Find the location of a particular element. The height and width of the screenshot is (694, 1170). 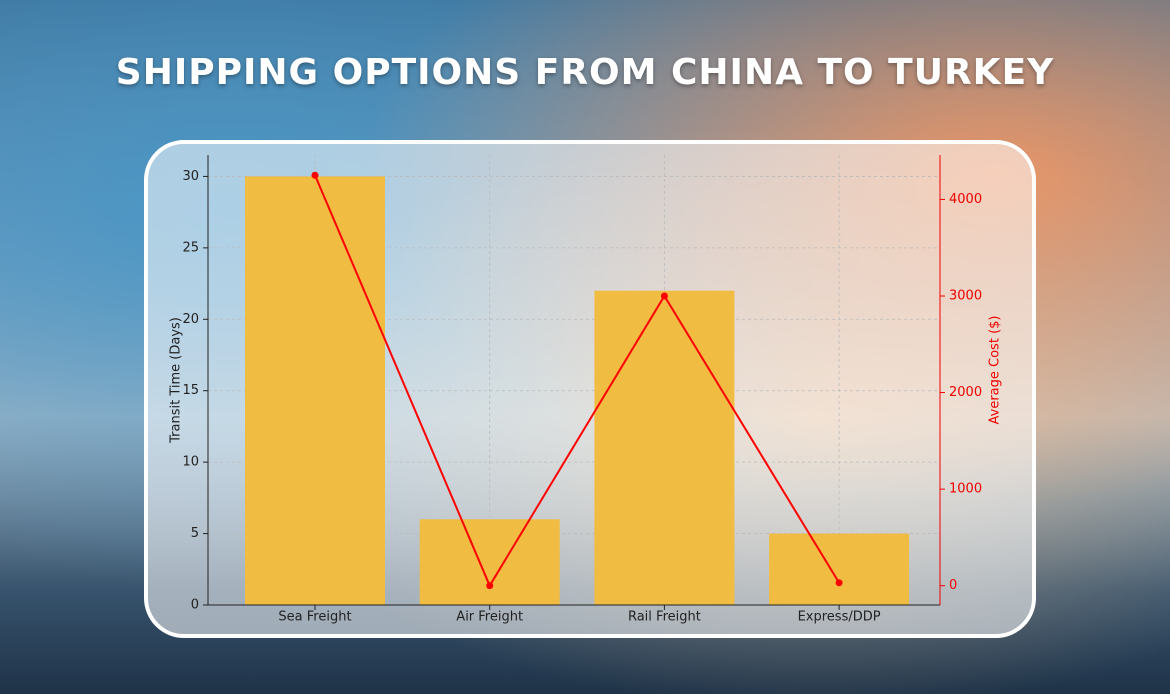

y2-tick-label: 2000 is located at coordinates (965, 392).